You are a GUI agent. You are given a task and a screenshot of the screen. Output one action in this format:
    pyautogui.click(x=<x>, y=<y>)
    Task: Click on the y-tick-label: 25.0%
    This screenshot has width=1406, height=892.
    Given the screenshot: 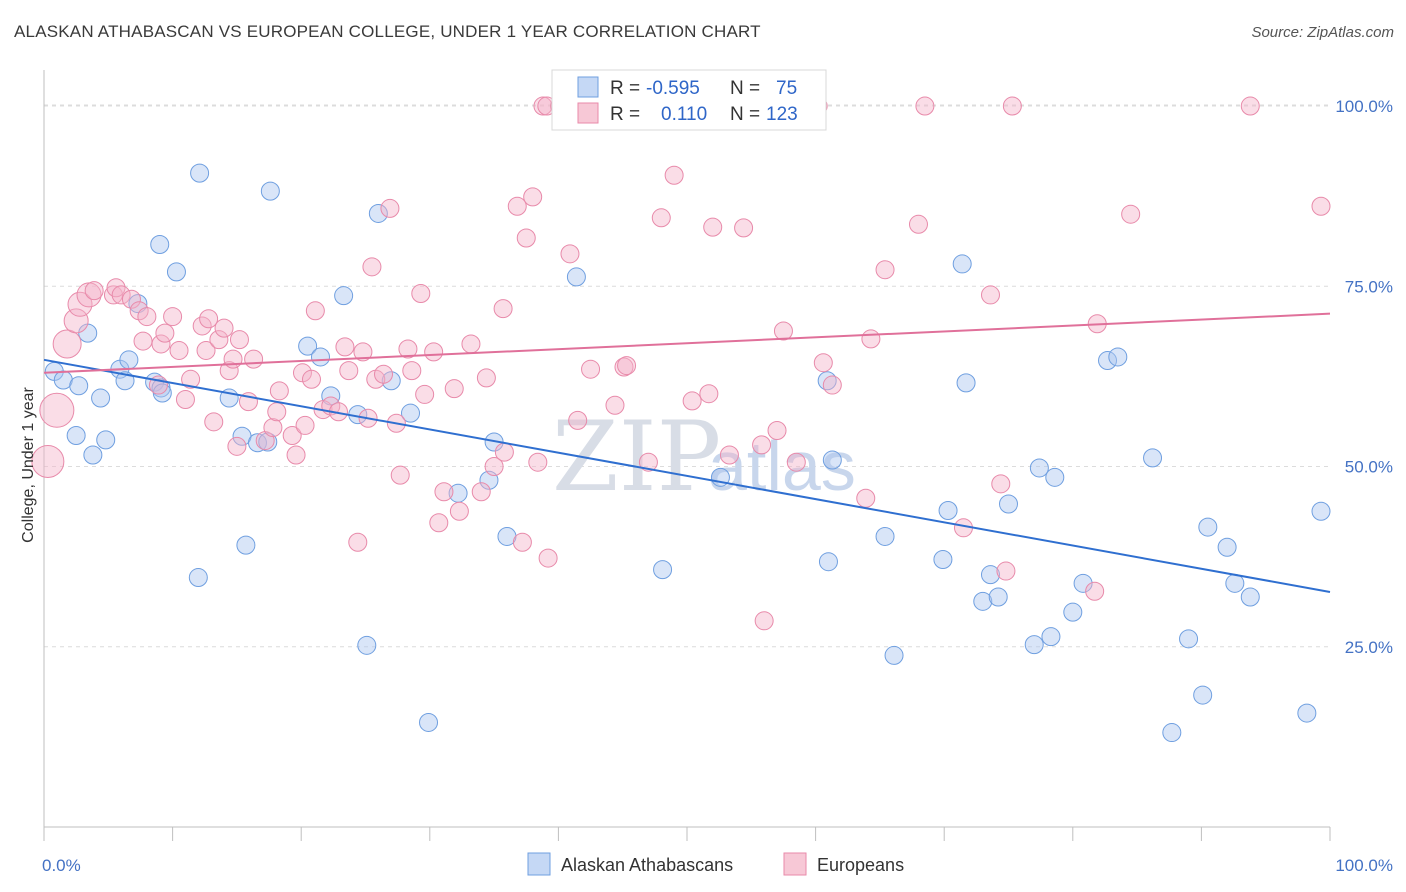 What is the action you would take?
    pyautogui.click(x=1369, y=647)
    